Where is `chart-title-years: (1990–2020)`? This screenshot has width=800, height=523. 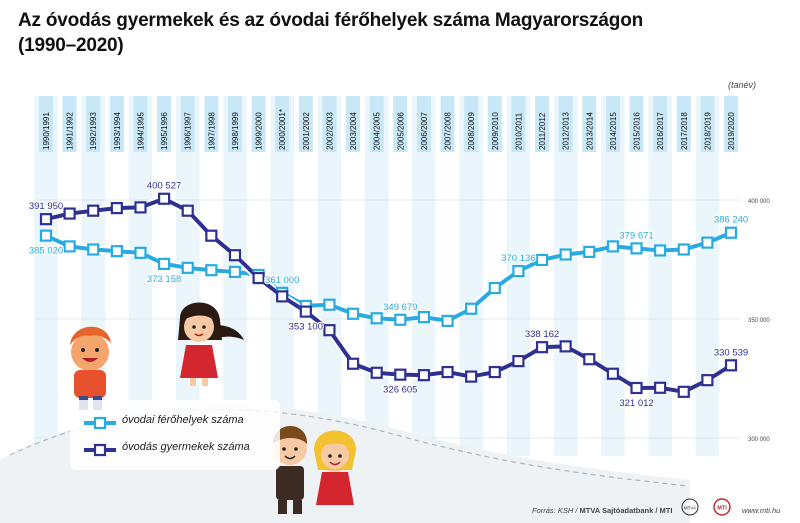
chart-title-years: (1990–2020) is located at coordinates (71, 45).